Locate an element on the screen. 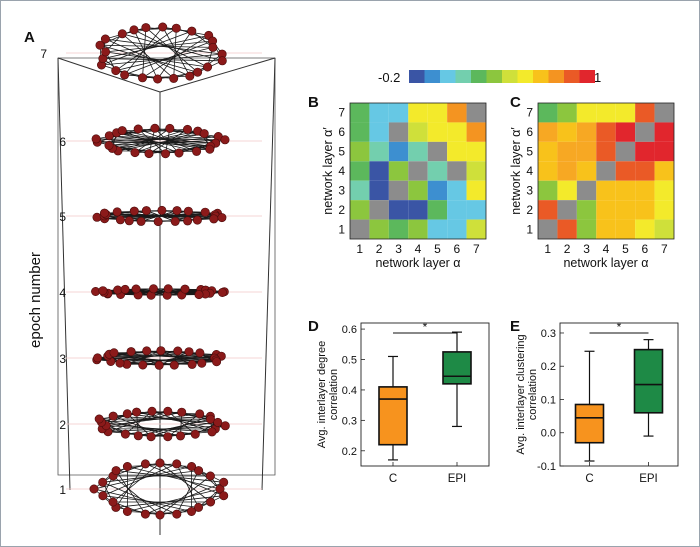 The width and height of the screenshot is (700, 547). epoch-tick-7: 7 is located at coordinates (43, 54).